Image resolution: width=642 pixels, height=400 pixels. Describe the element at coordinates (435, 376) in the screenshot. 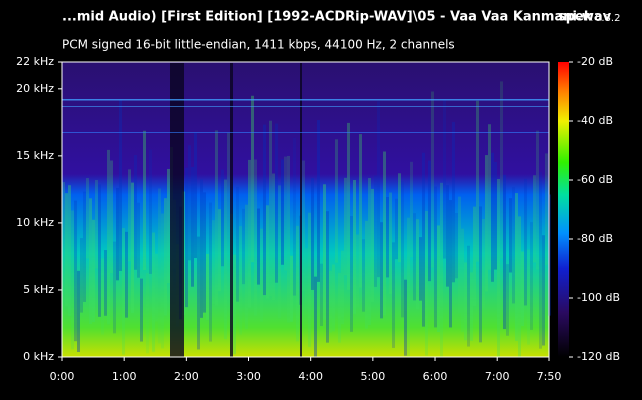

I see `x-tick-label: 6:00` at that location.